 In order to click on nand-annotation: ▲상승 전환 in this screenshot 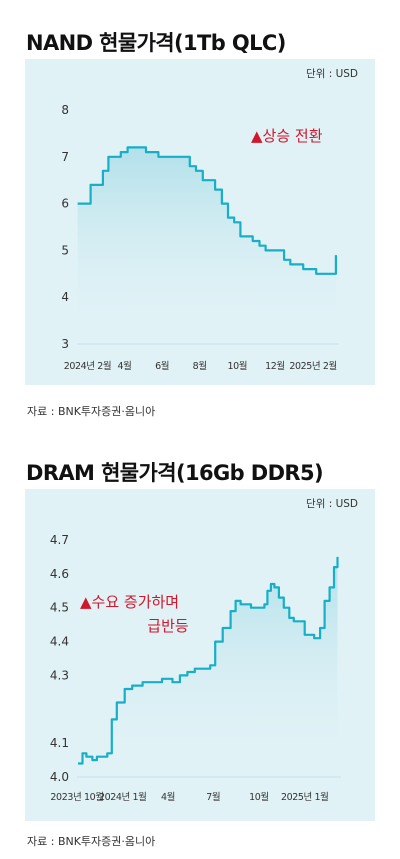, I will do `click(287, 136)`.